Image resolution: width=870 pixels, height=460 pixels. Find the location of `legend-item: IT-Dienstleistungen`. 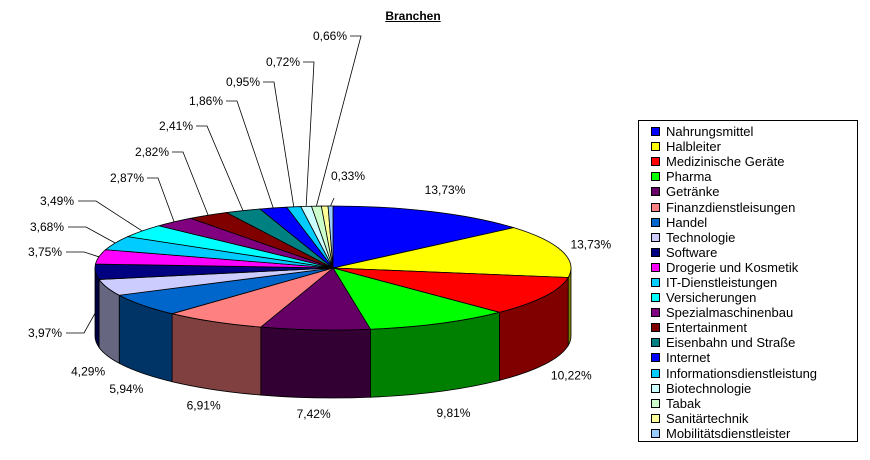

legend-item: IT-Dienstleistungen is located at coordinates (754, 282).